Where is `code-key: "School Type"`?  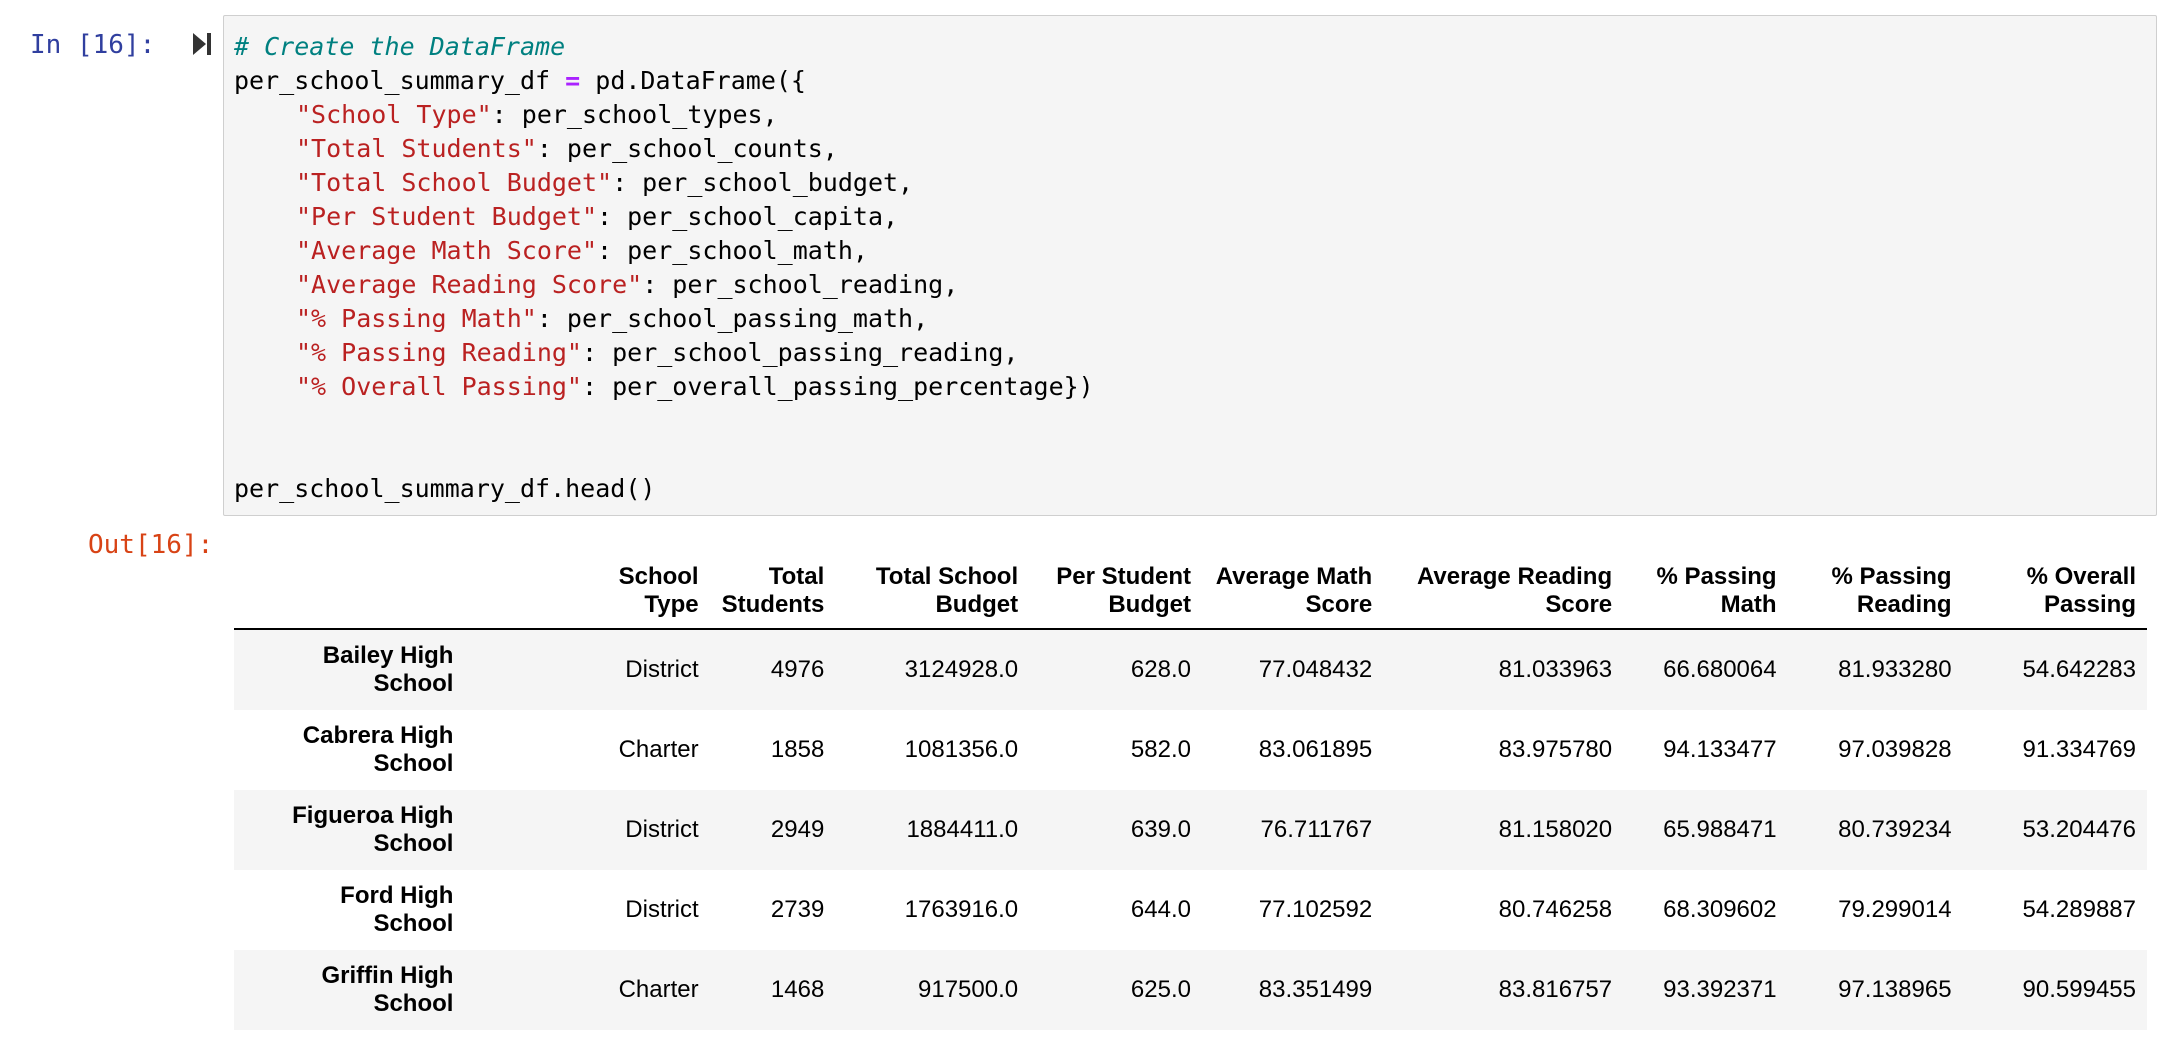
code-key: "School Type" is located at coordinates (394, 114).